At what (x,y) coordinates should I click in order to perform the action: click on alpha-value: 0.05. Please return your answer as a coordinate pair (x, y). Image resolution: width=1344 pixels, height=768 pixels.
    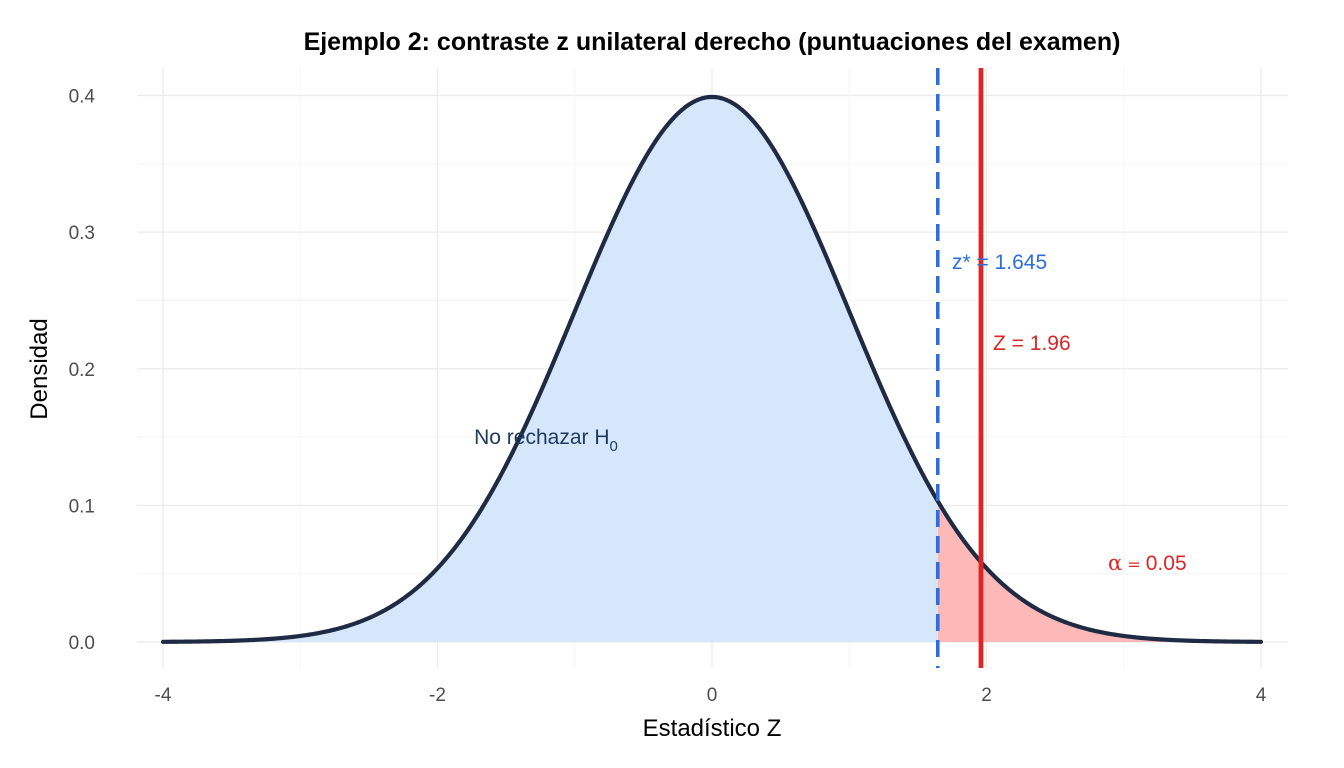
    Looking at the image, I should click on (1166, 563).